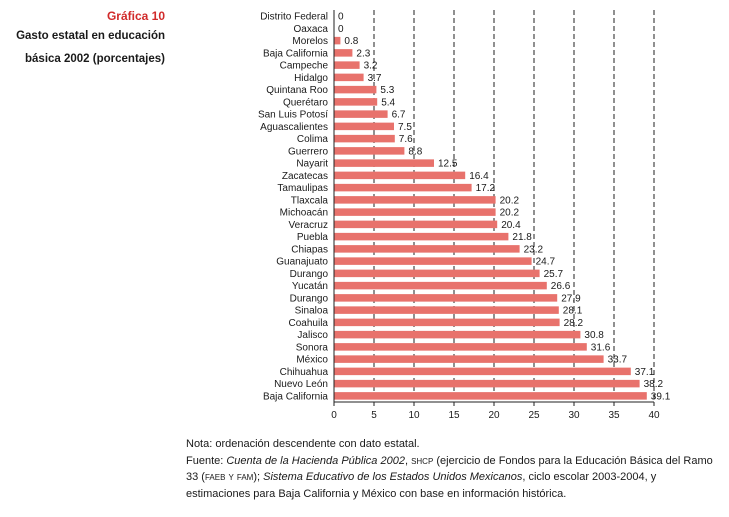 The height and width of the screenshot is (517, 729). Describe the element at coordinates (573, 311) in the screenshot. I see `value-label: 28.1` at that location.